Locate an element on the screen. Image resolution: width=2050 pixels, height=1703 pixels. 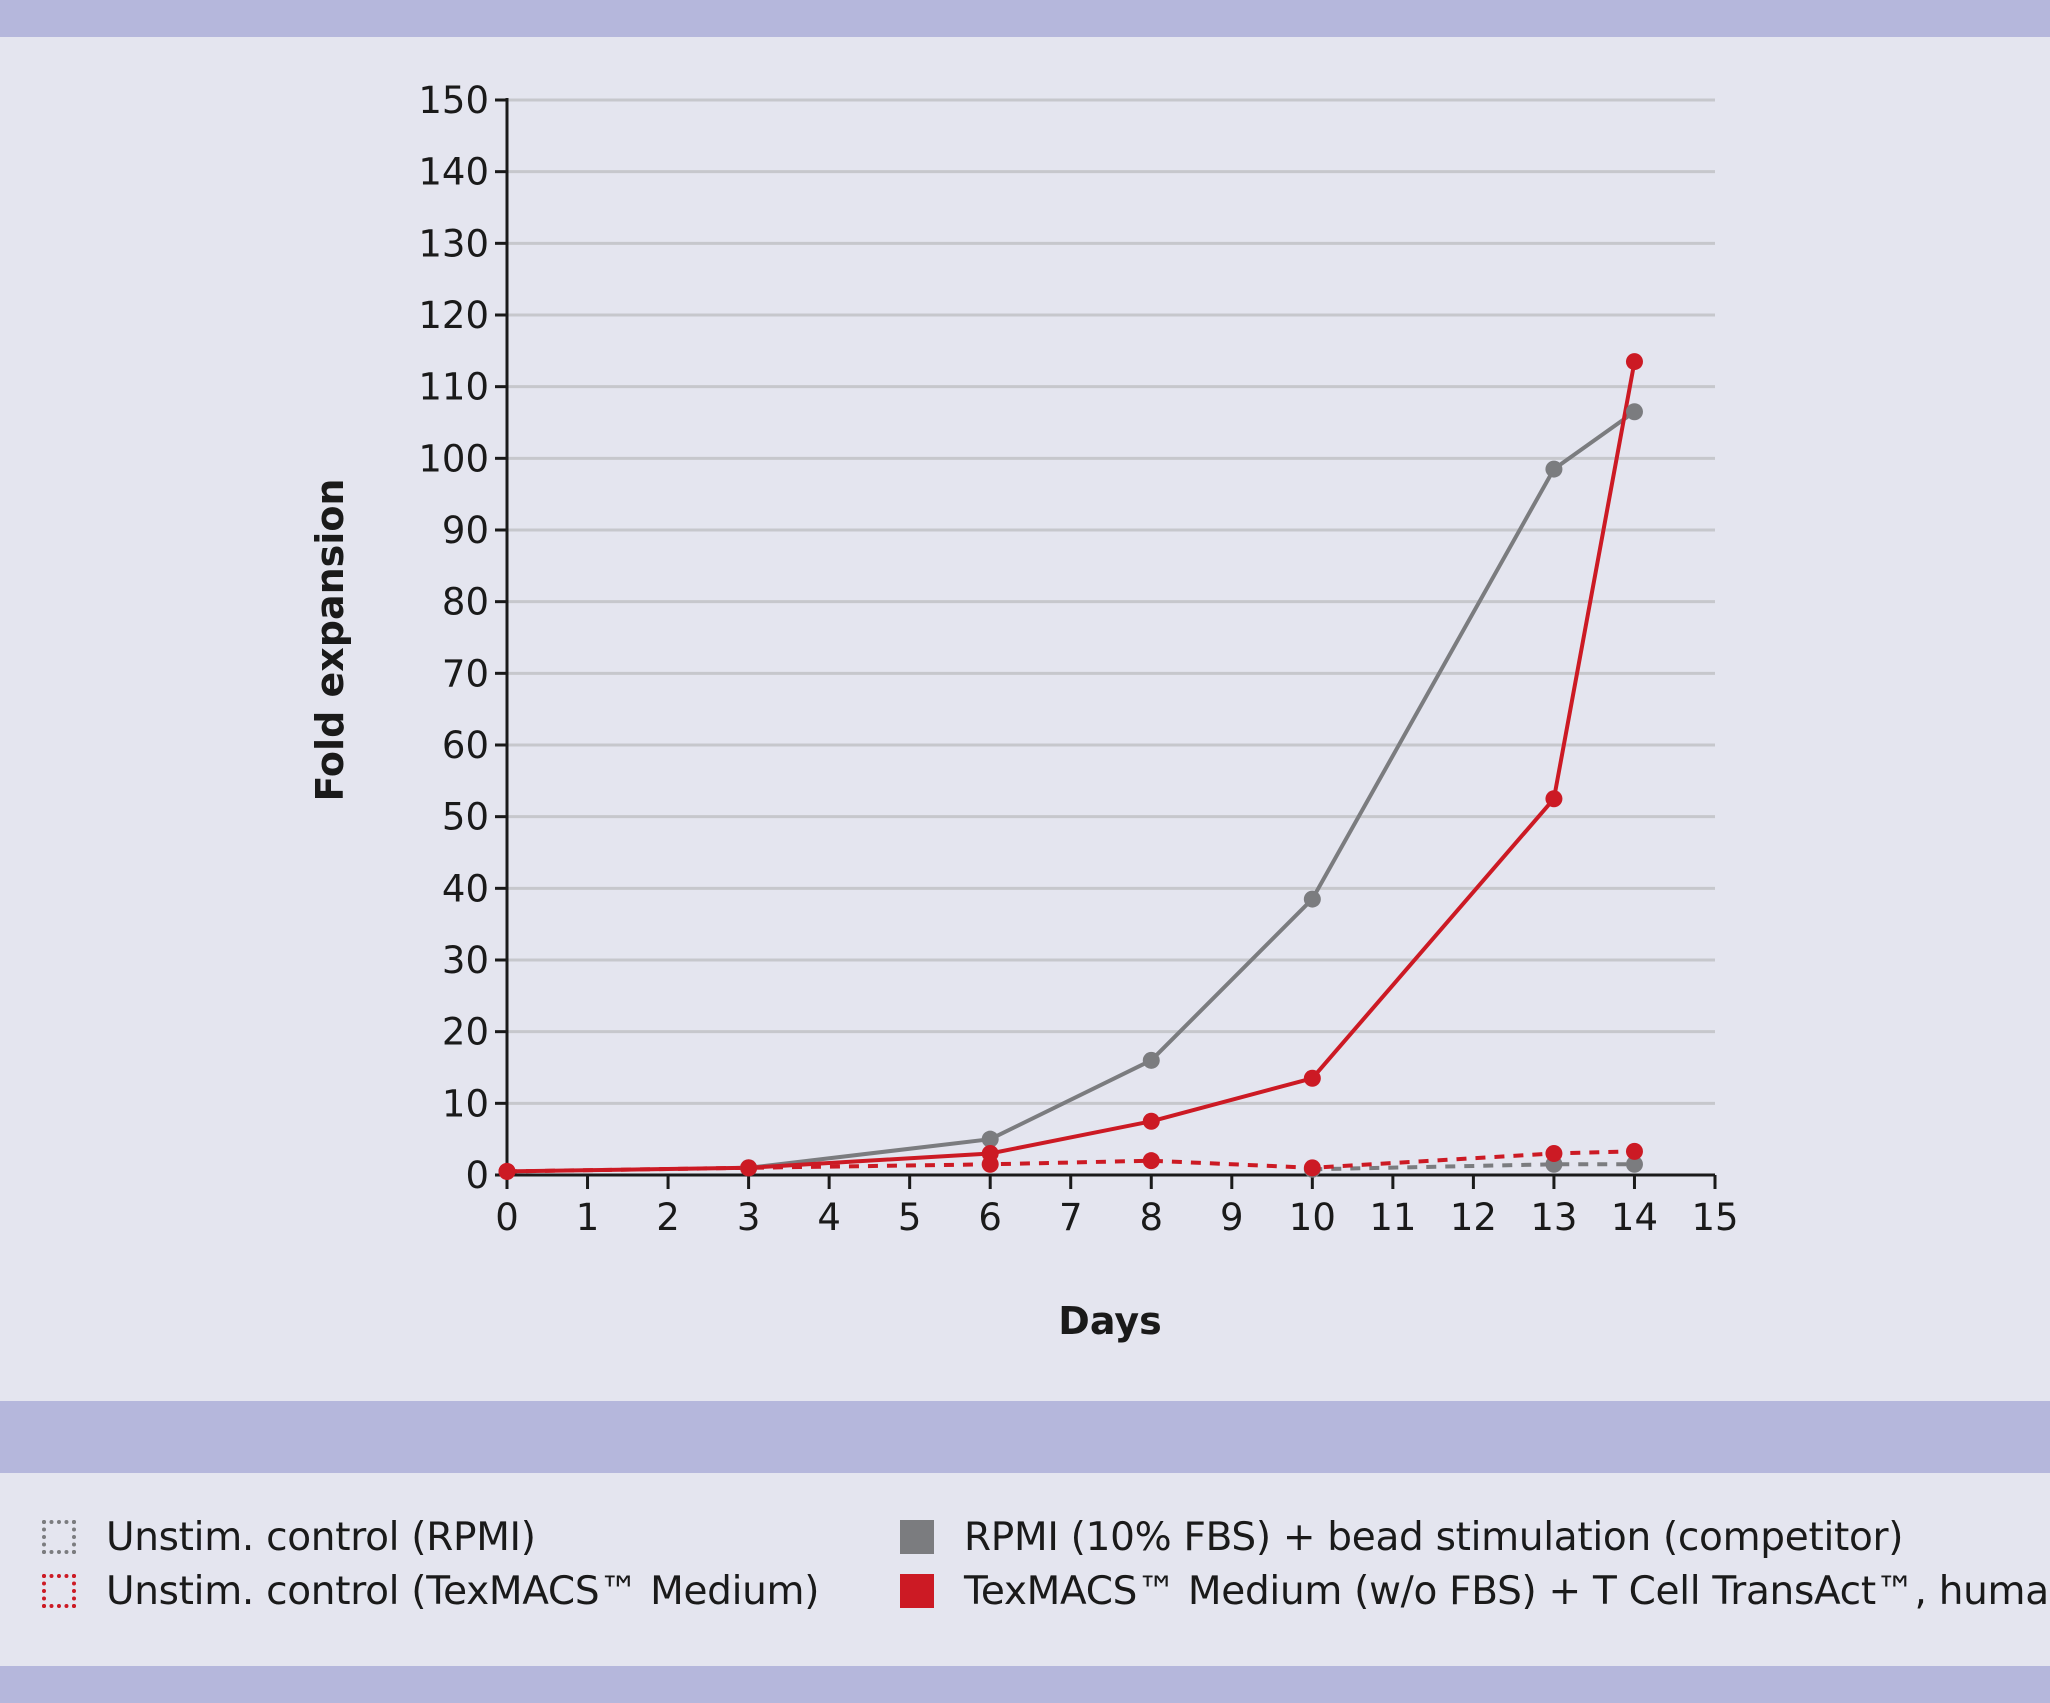
y-tick-label: 50 is located at coordinates (465, 817).